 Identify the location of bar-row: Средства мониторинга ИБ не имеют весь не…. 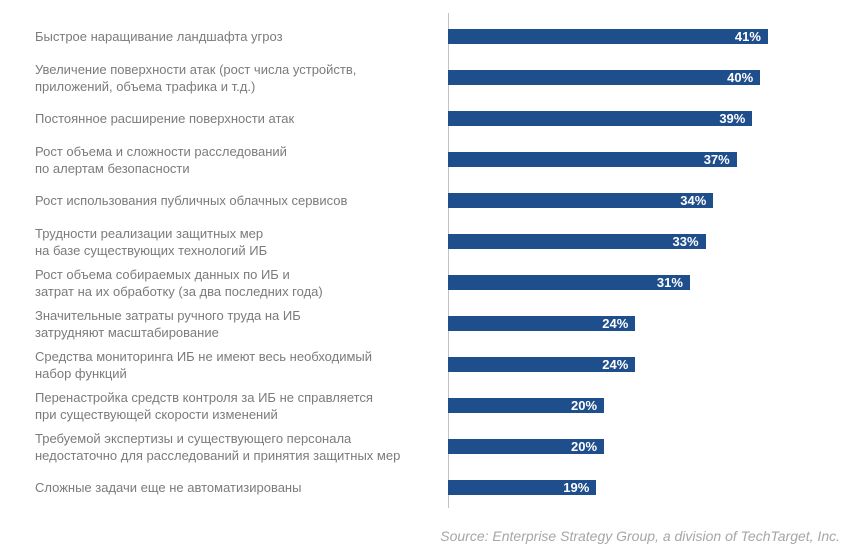
(423, 364).